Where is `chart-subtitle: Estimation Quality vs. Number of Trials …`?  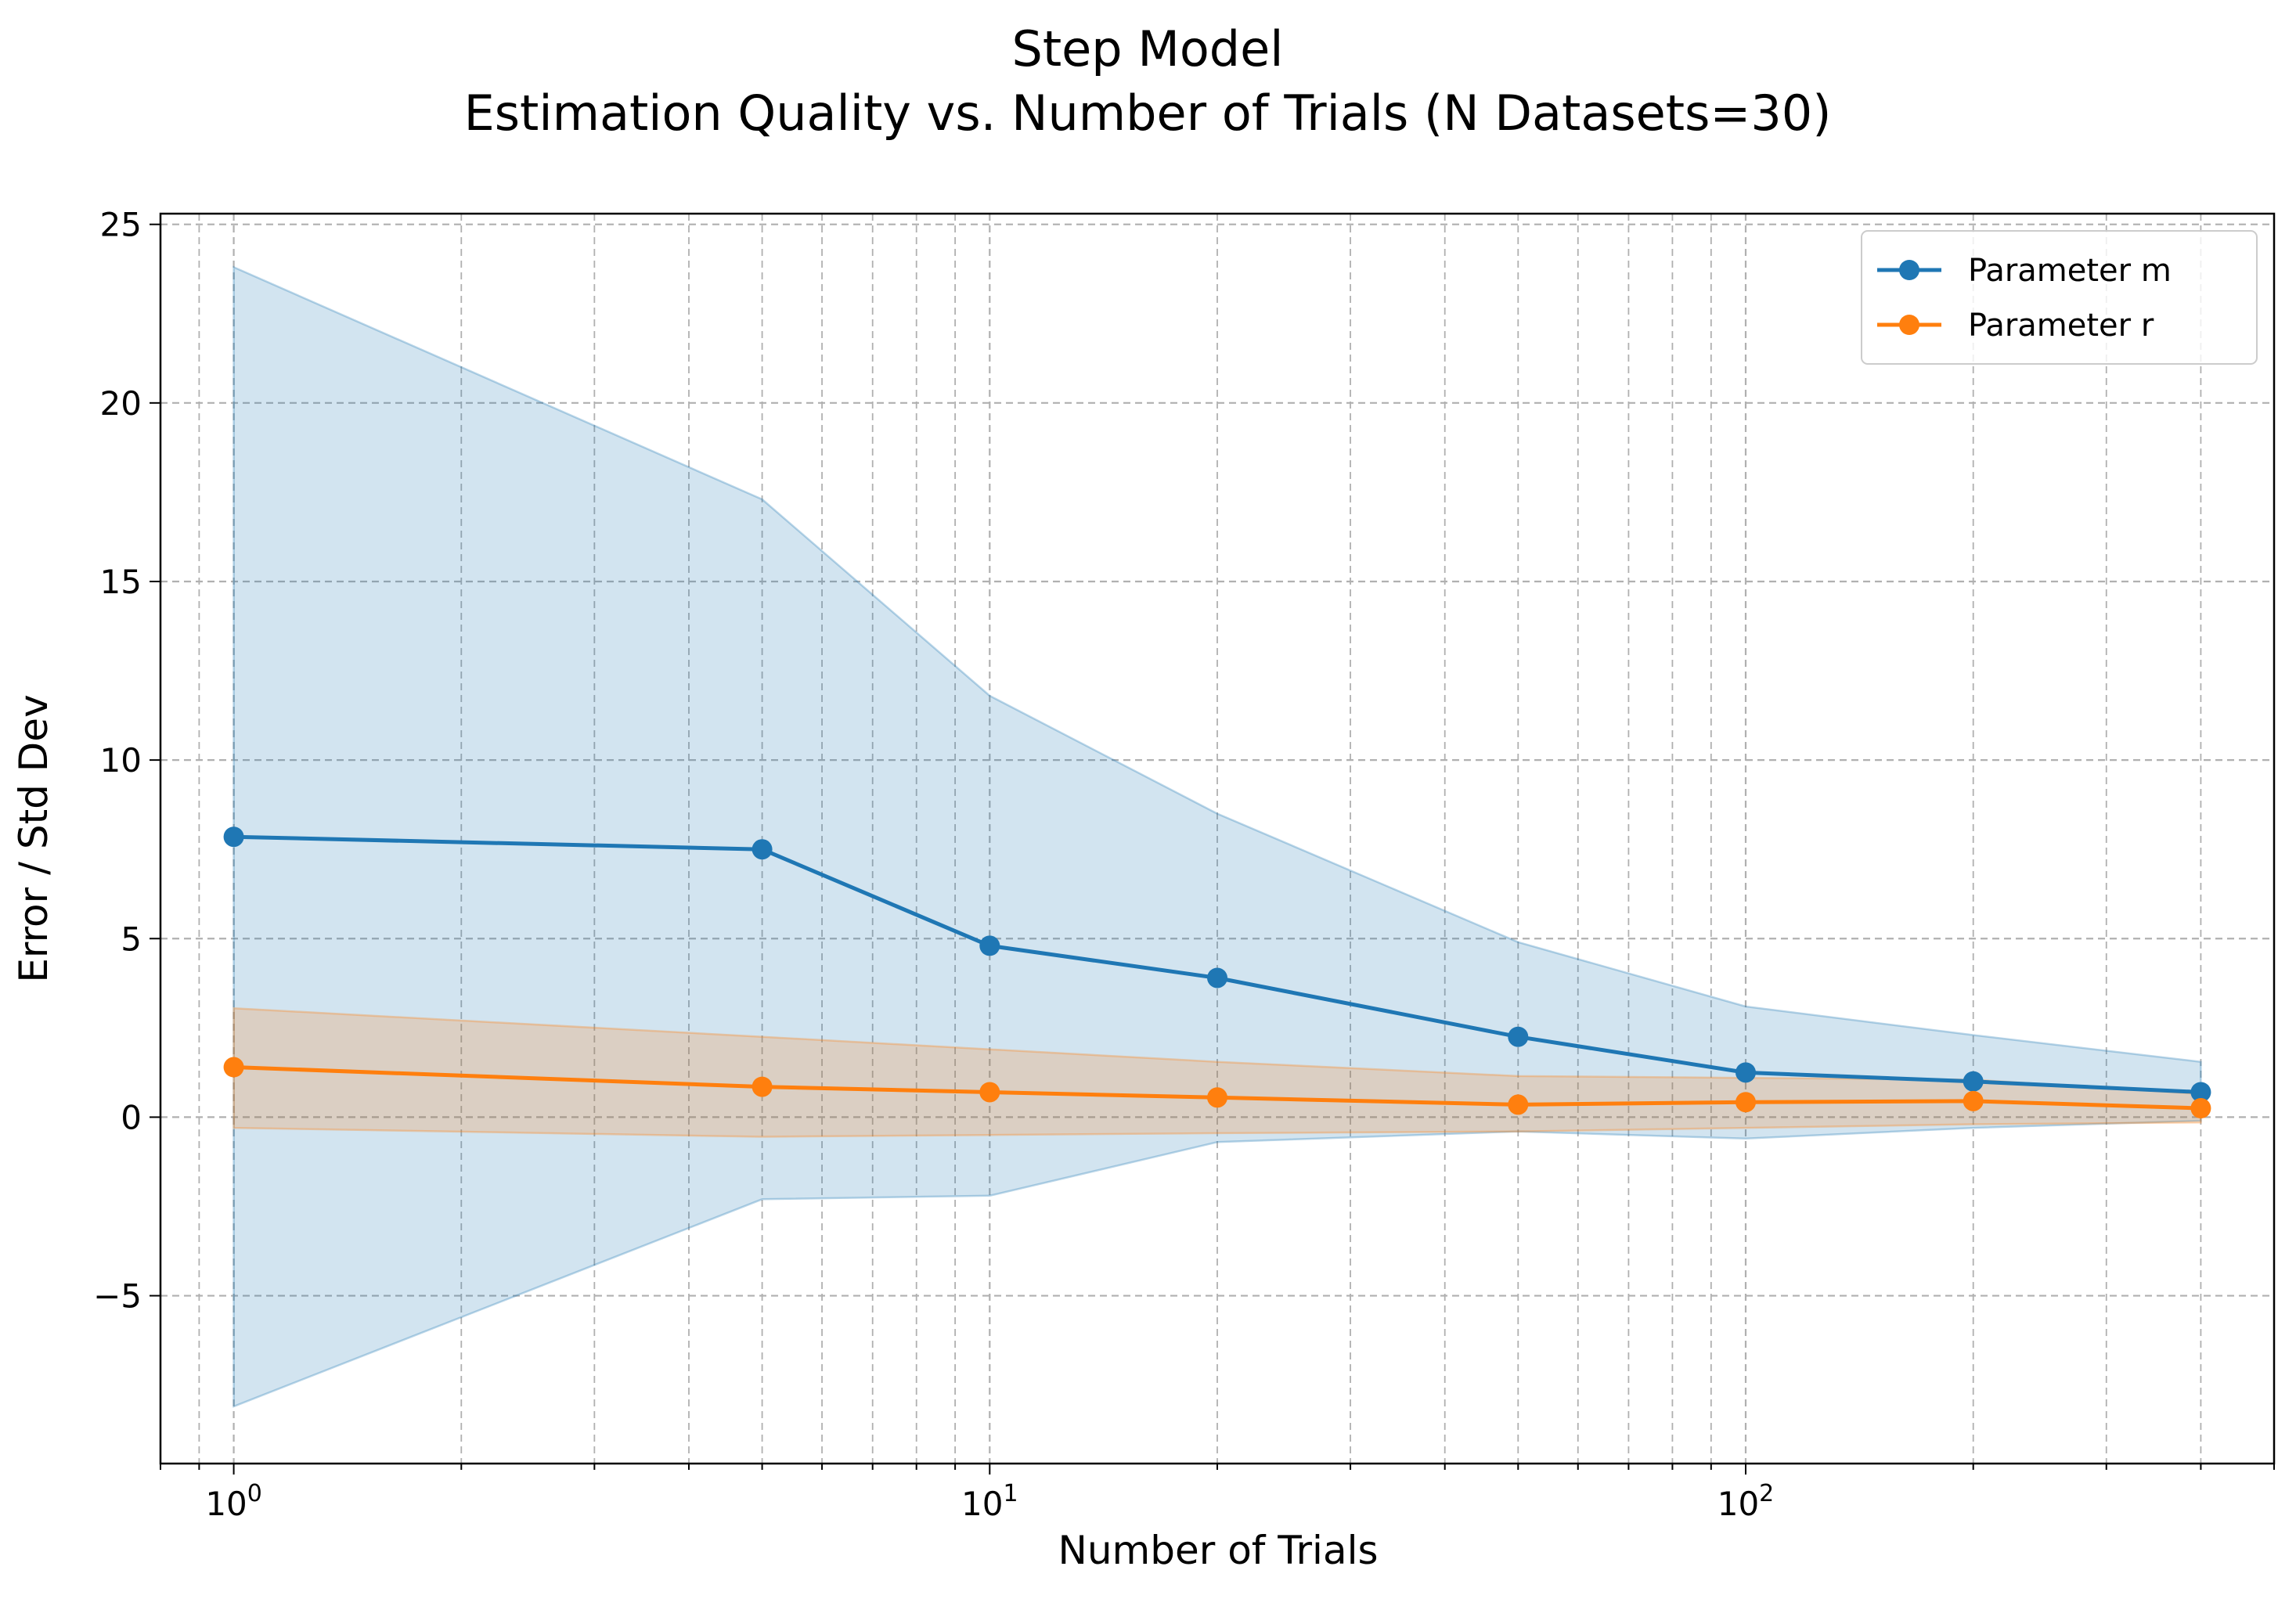
chart-subtitle: Estimation Quality vs. Number of Trials … is located at coordinates (1148, 114).